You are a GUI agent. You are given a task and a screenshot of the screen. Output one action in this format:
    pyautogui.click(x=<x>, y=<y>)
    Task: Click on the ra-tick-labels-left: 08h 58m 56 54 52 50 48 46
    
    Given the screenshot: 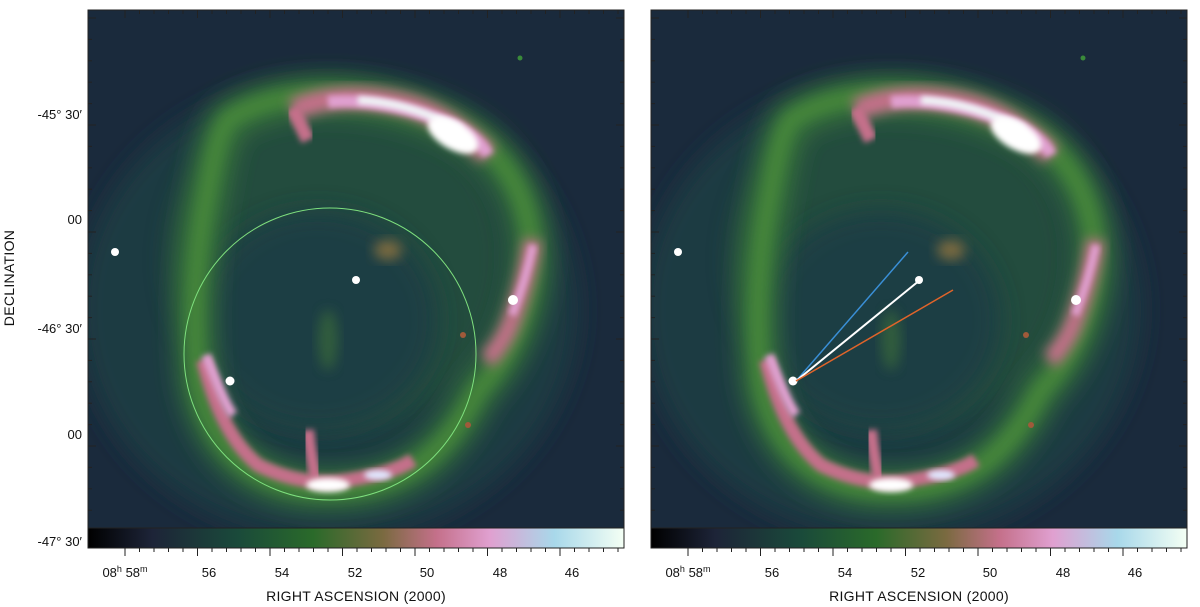 What is the action you would take?
    pyautogui.click(x=340, y=572)
    